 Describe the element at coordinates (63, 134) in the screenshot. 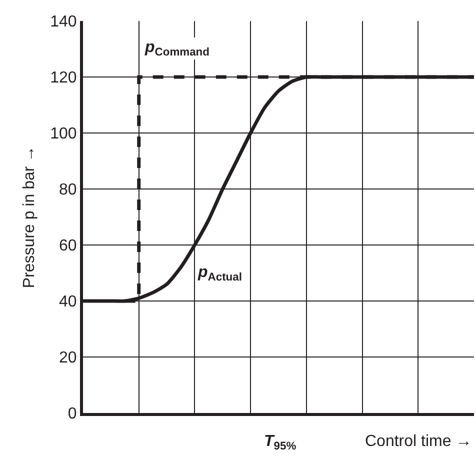

I see `y-tick-label: 100` at that location.